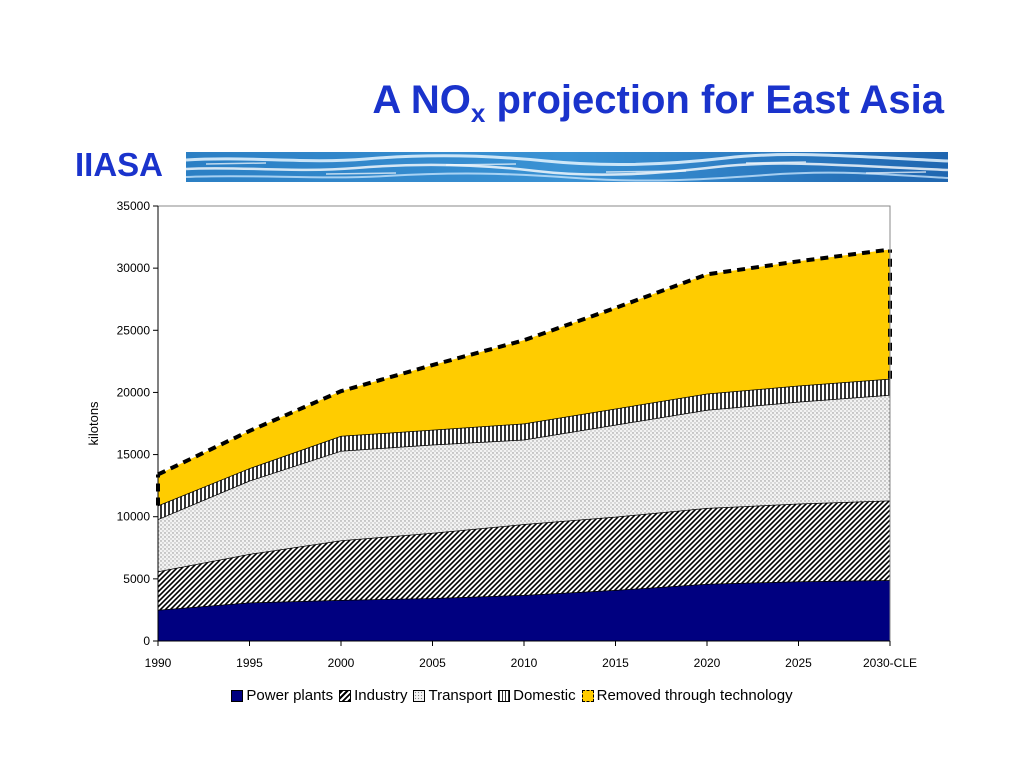  I want to click on title-main: A NO, so click(421, 100).